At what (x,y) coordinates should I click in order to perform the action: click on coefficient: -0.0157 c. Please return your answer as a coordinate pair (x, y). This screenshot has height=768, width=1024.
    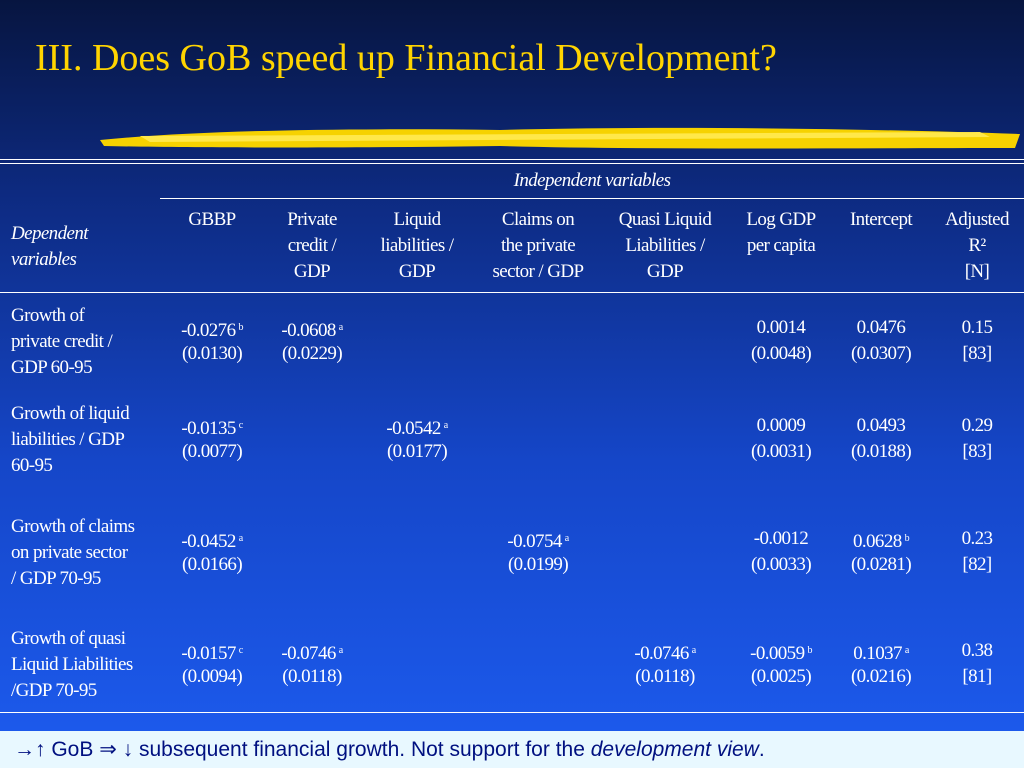
    Looking at the image, I should click on (212, 652).